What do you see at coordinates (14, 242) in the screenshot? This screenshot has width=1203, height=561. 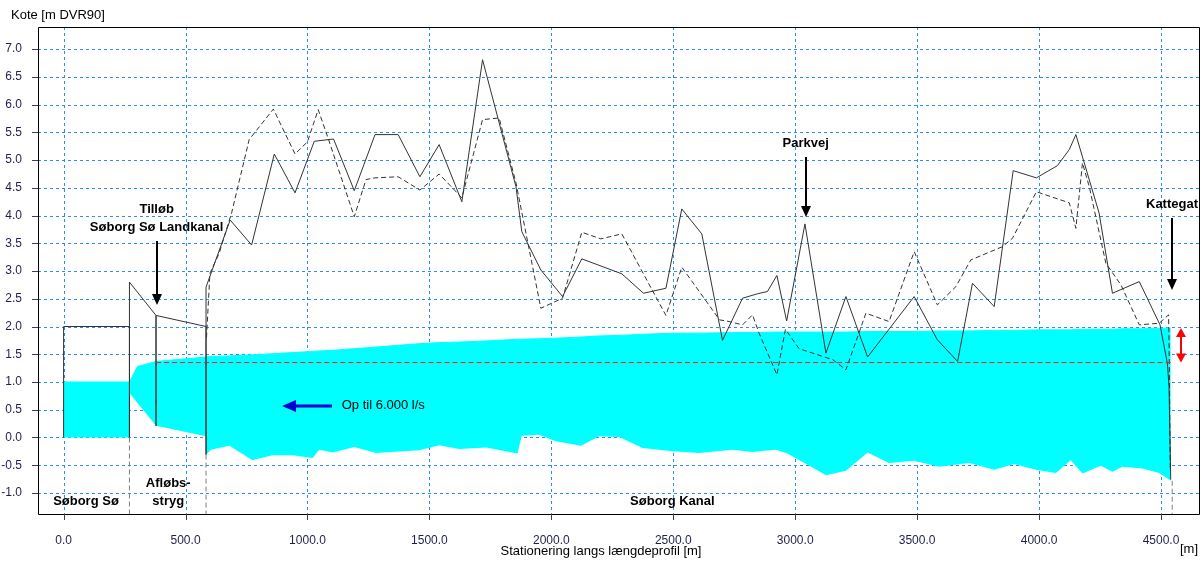 I see `y-tick-label: 3.5` at bounding box center [14, 242].